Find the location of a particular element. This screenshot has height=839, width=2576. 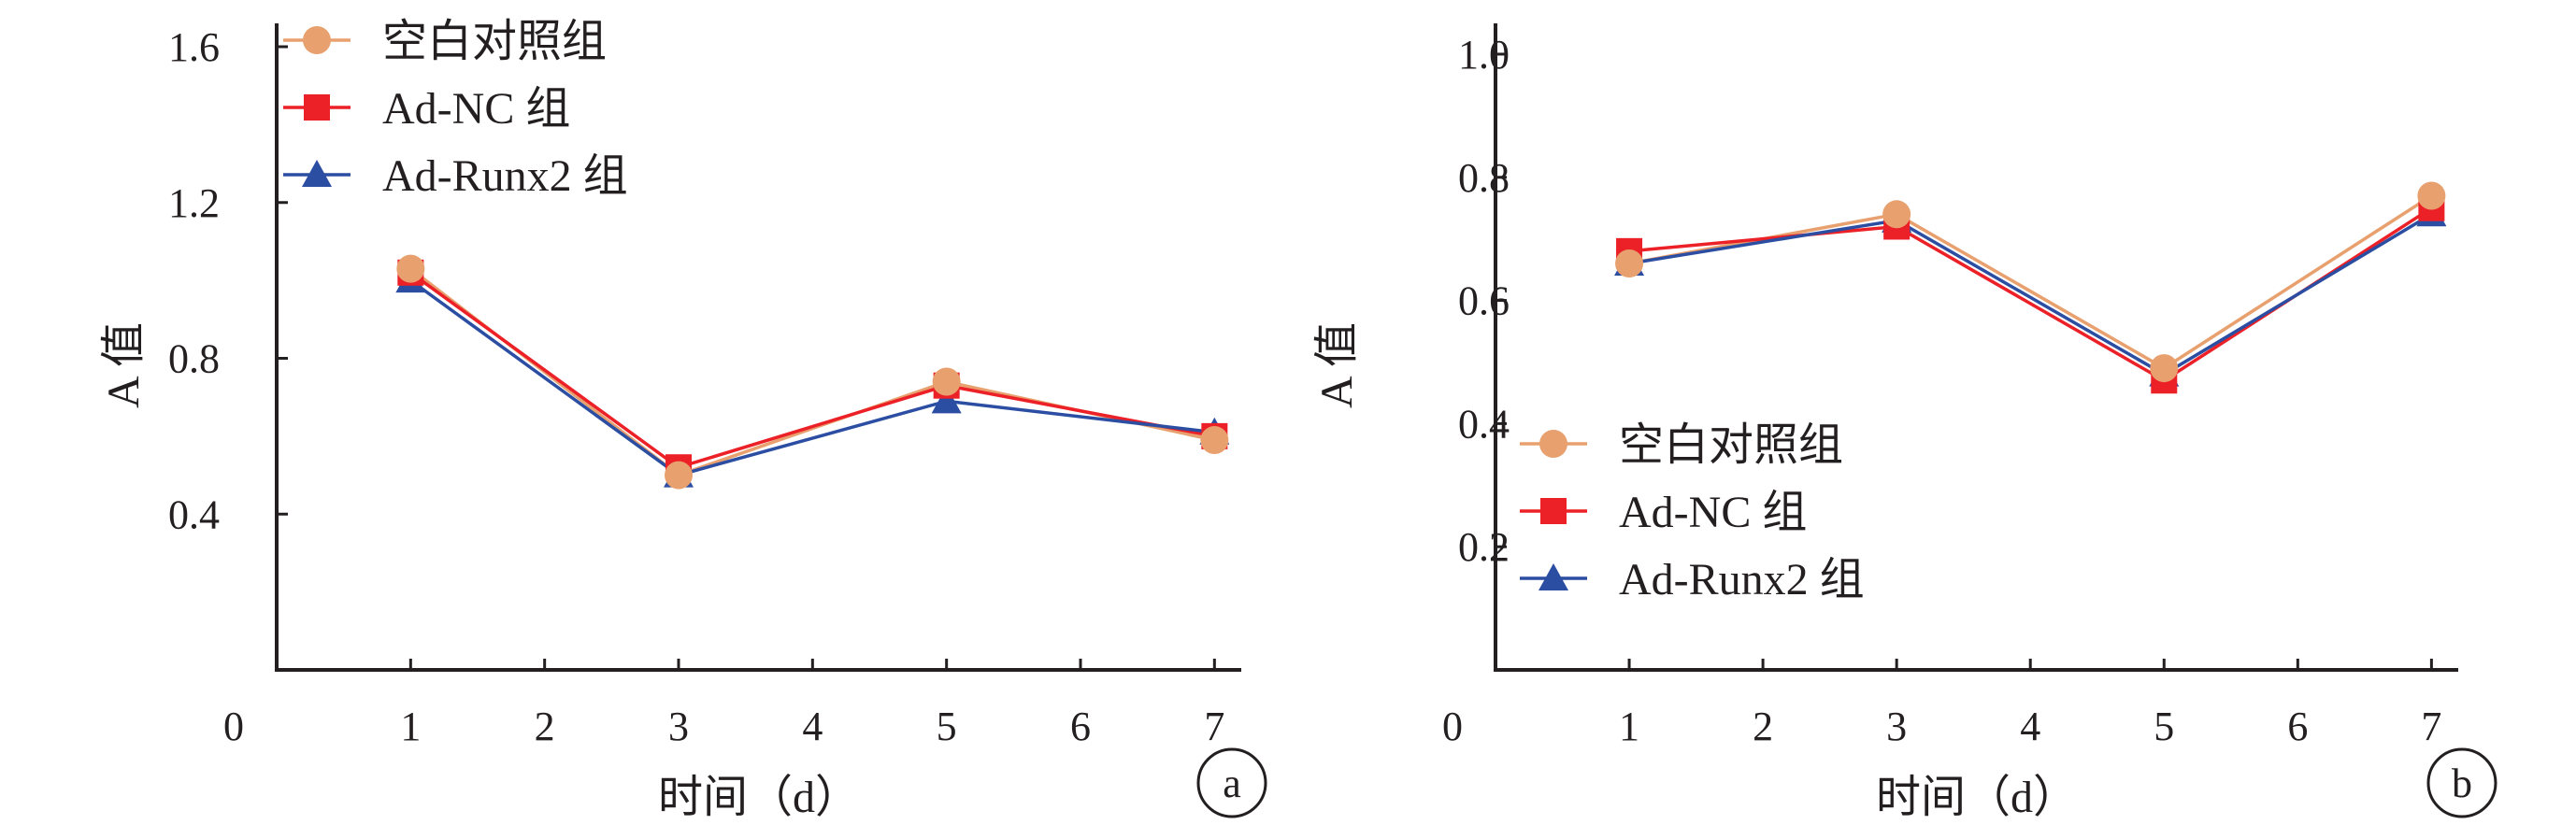

panel-letter: b is located at coordinates (2462, 783).